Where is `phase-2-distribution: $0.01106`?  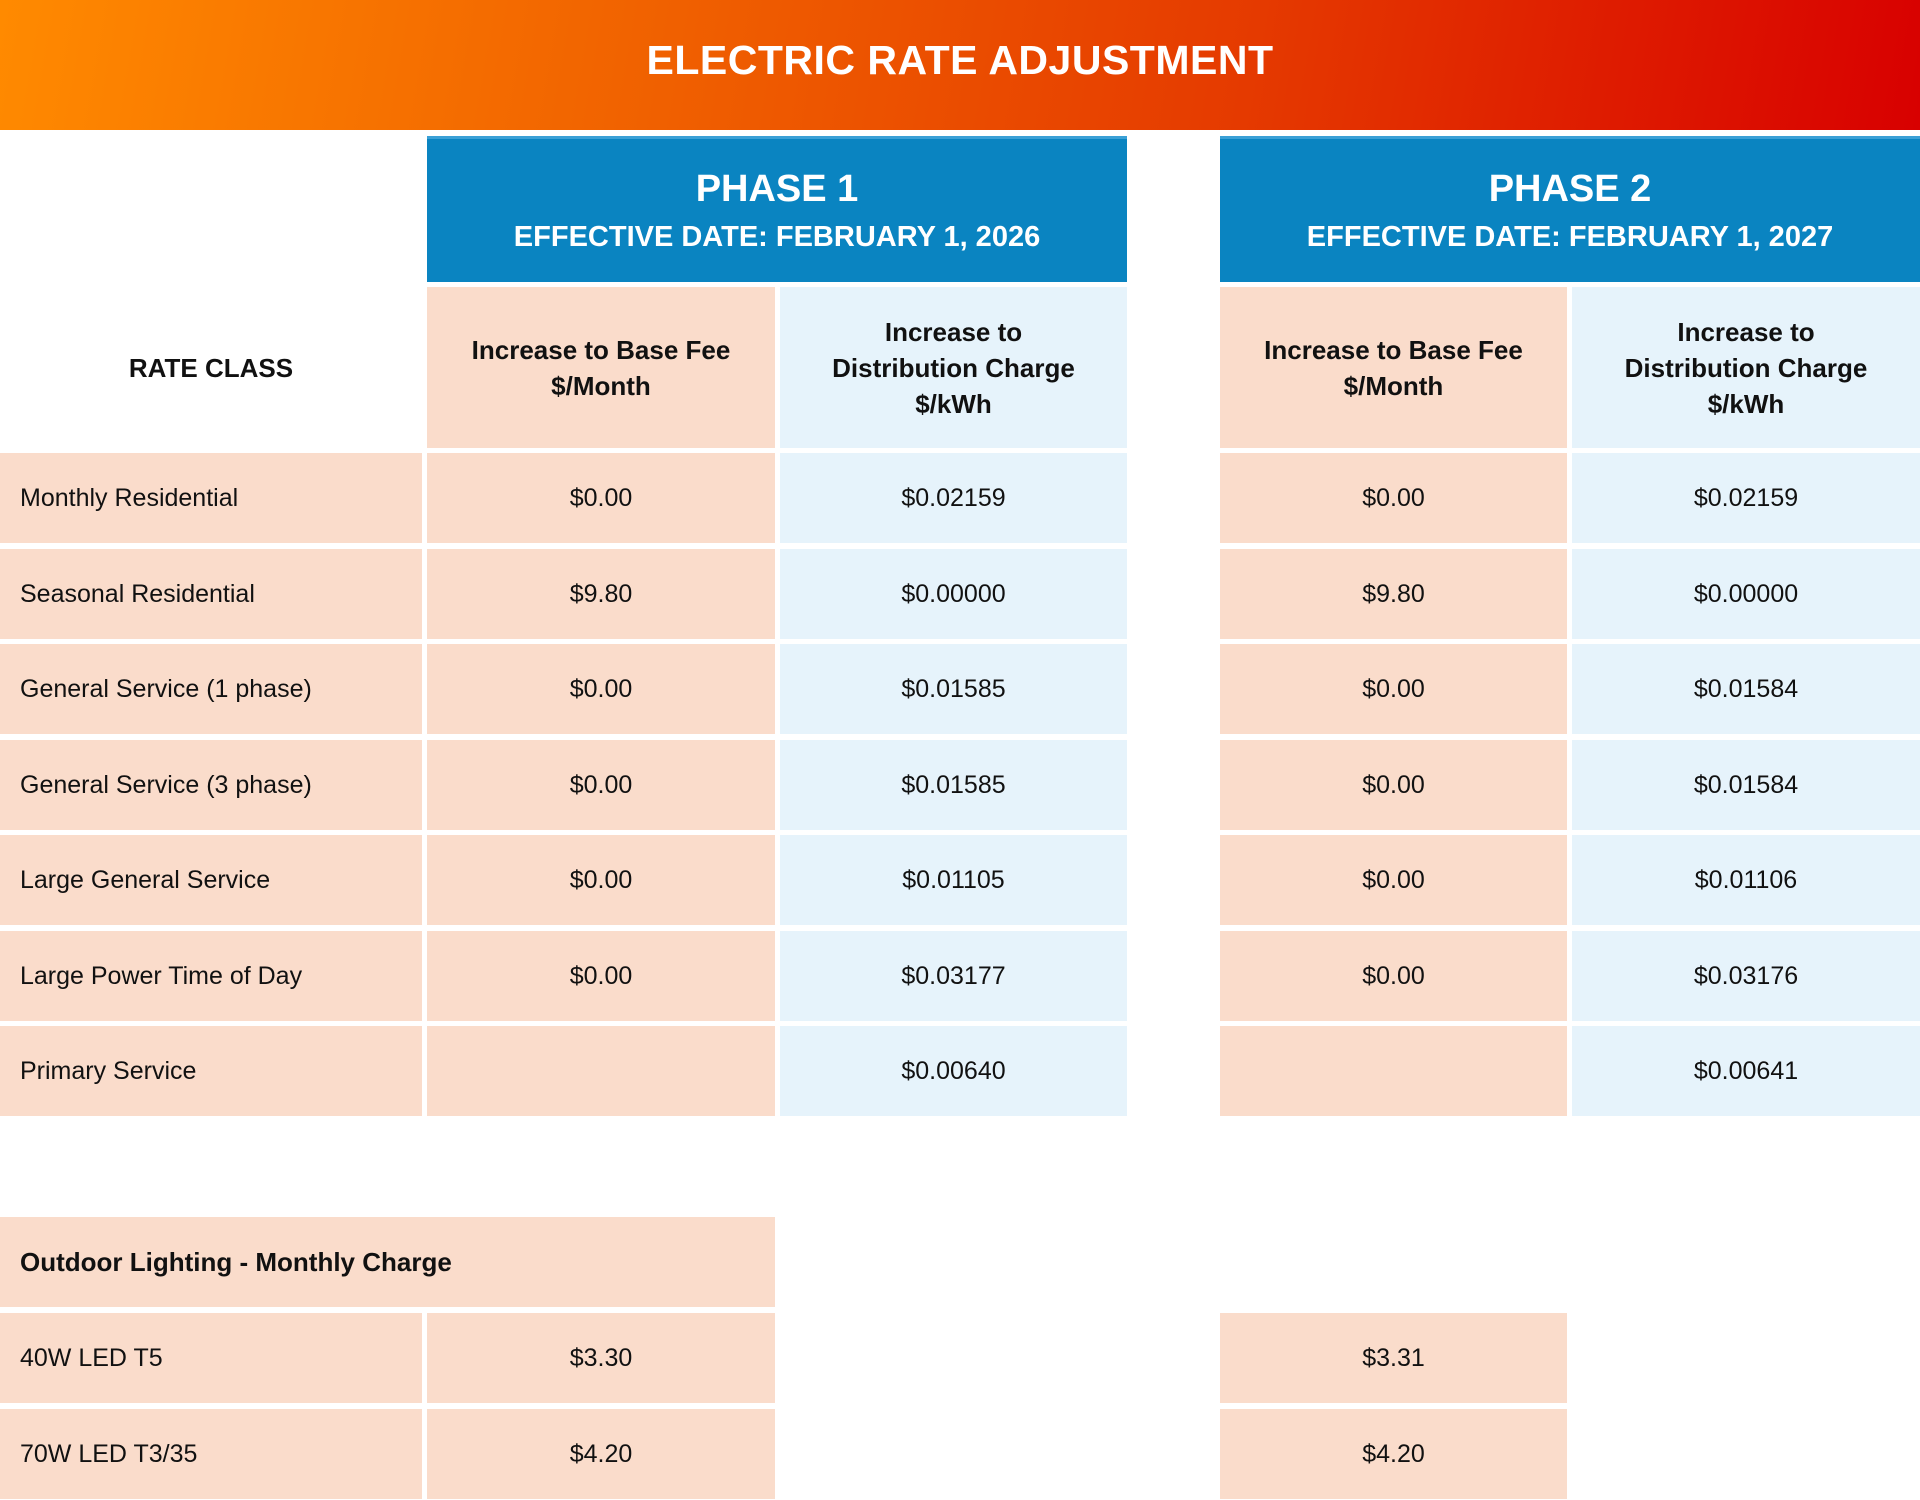 phase-2-distribution: $0.01106 is located at coordinates (1746, 880).